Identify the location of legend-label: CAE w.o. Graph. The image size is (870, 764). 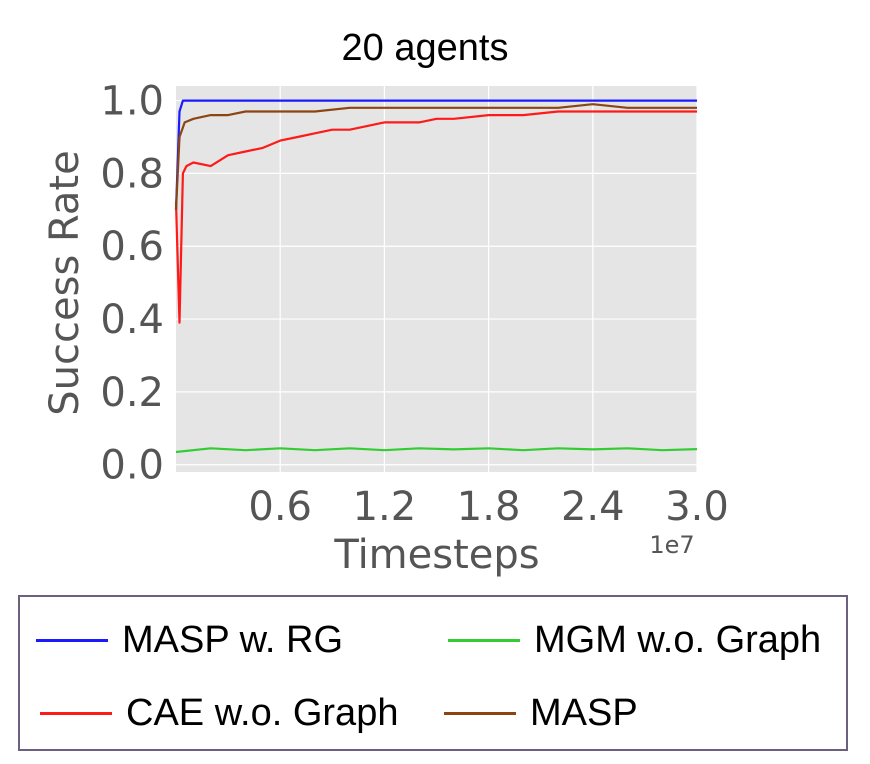
(262, 713).